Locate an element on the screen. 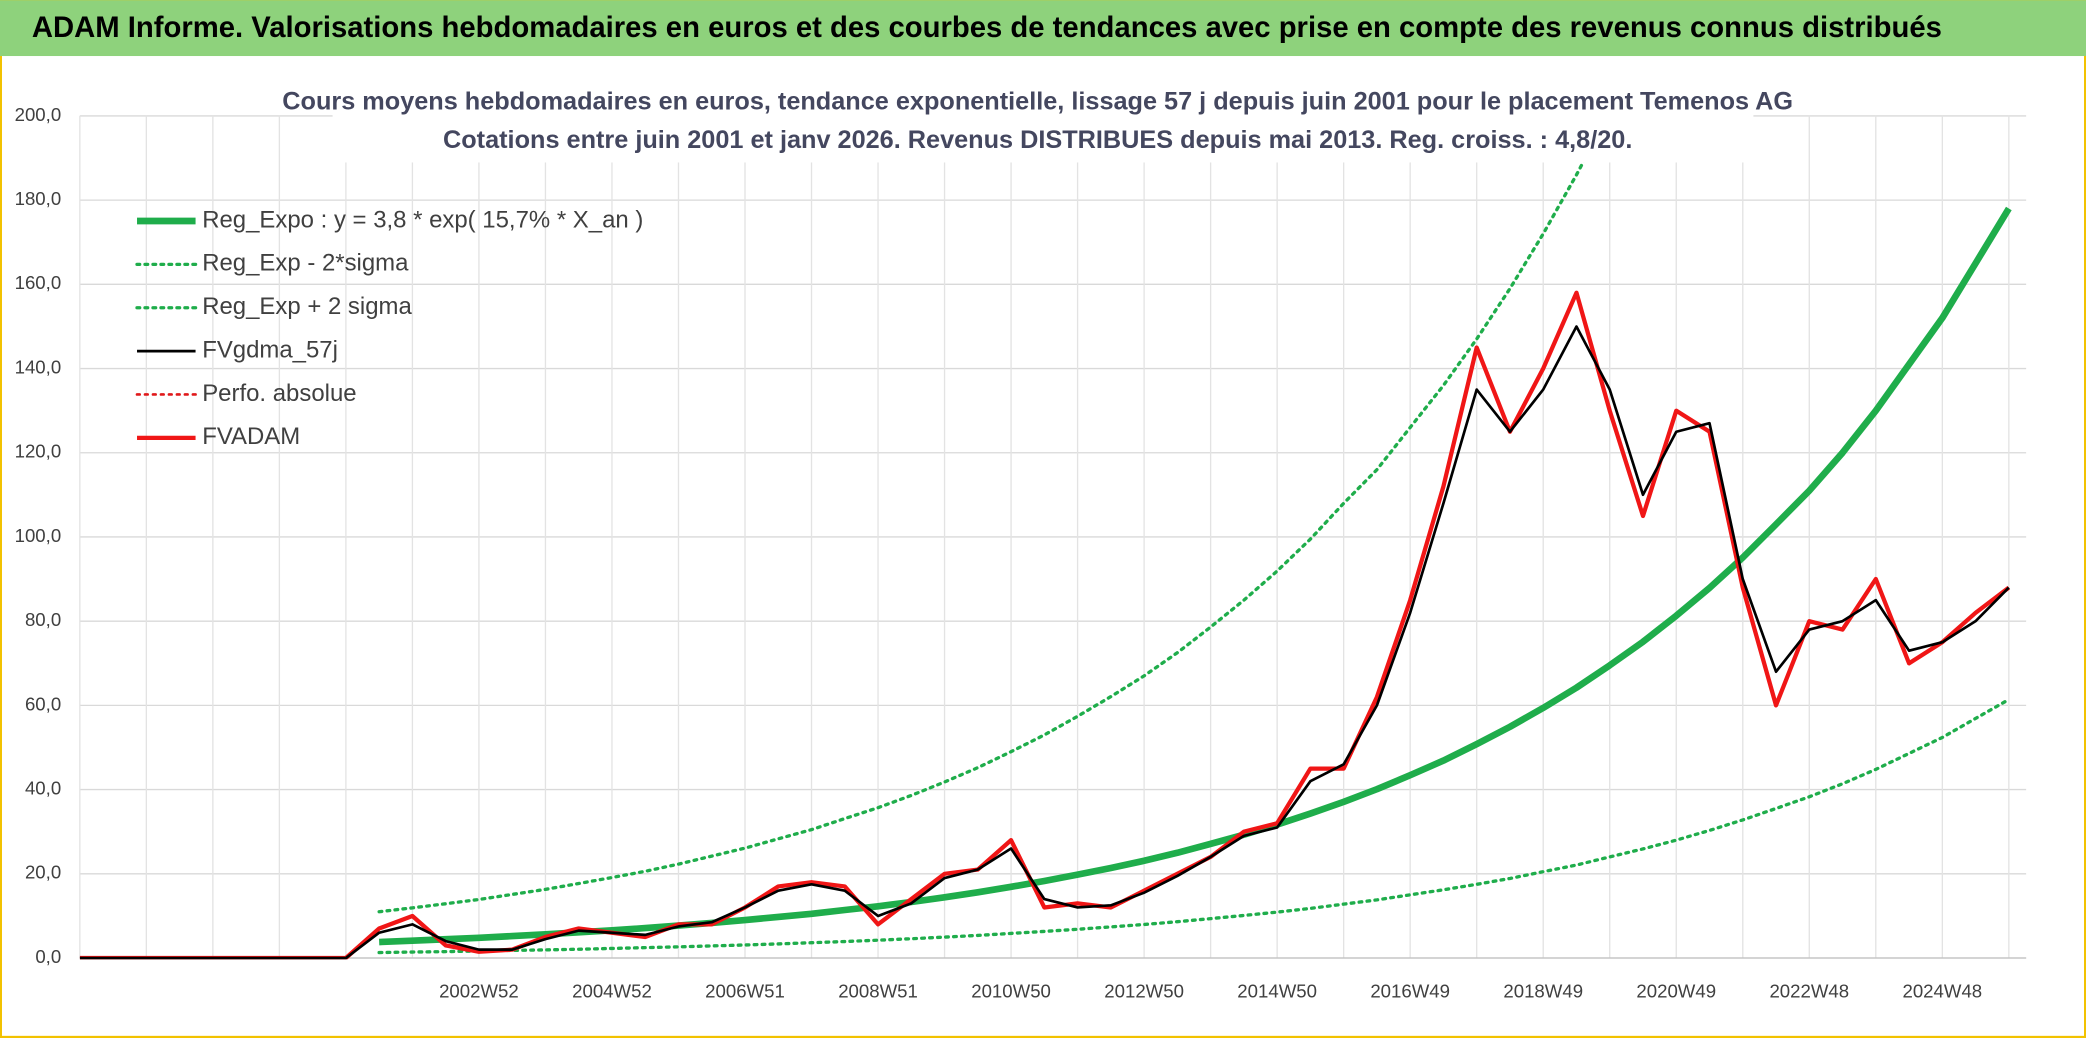  legend-label: Reg_Exp + 2 sigma is located at coordinates (307, 306).